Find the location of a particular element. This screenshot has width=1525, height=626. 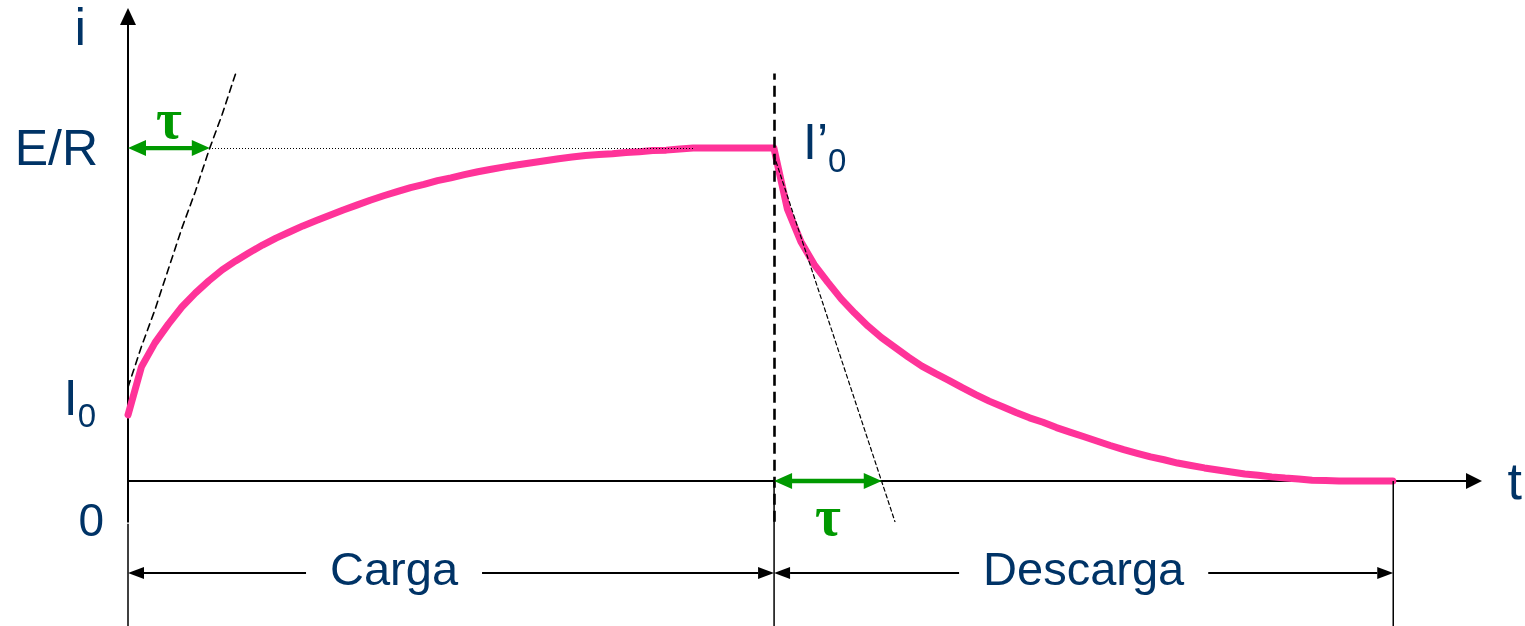

text: 0 is located at coordinates (91, 519).